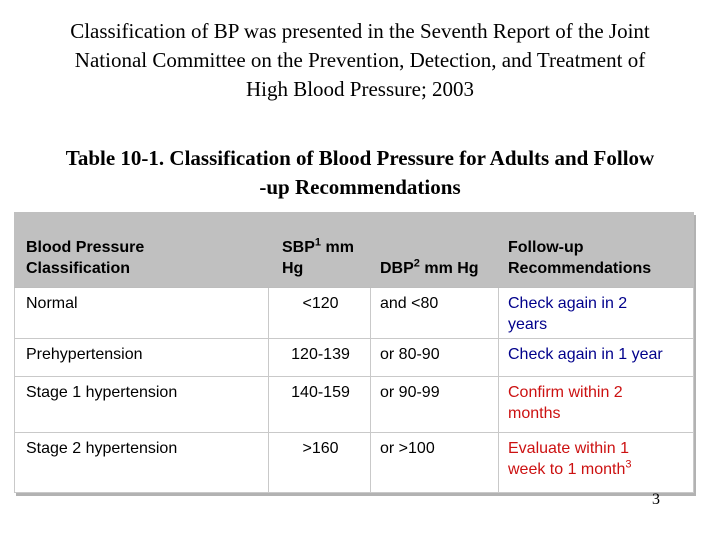  Describe the element at coordinates (319, 462) in the screenshot. I see `cell-sbp: >160` at that location.